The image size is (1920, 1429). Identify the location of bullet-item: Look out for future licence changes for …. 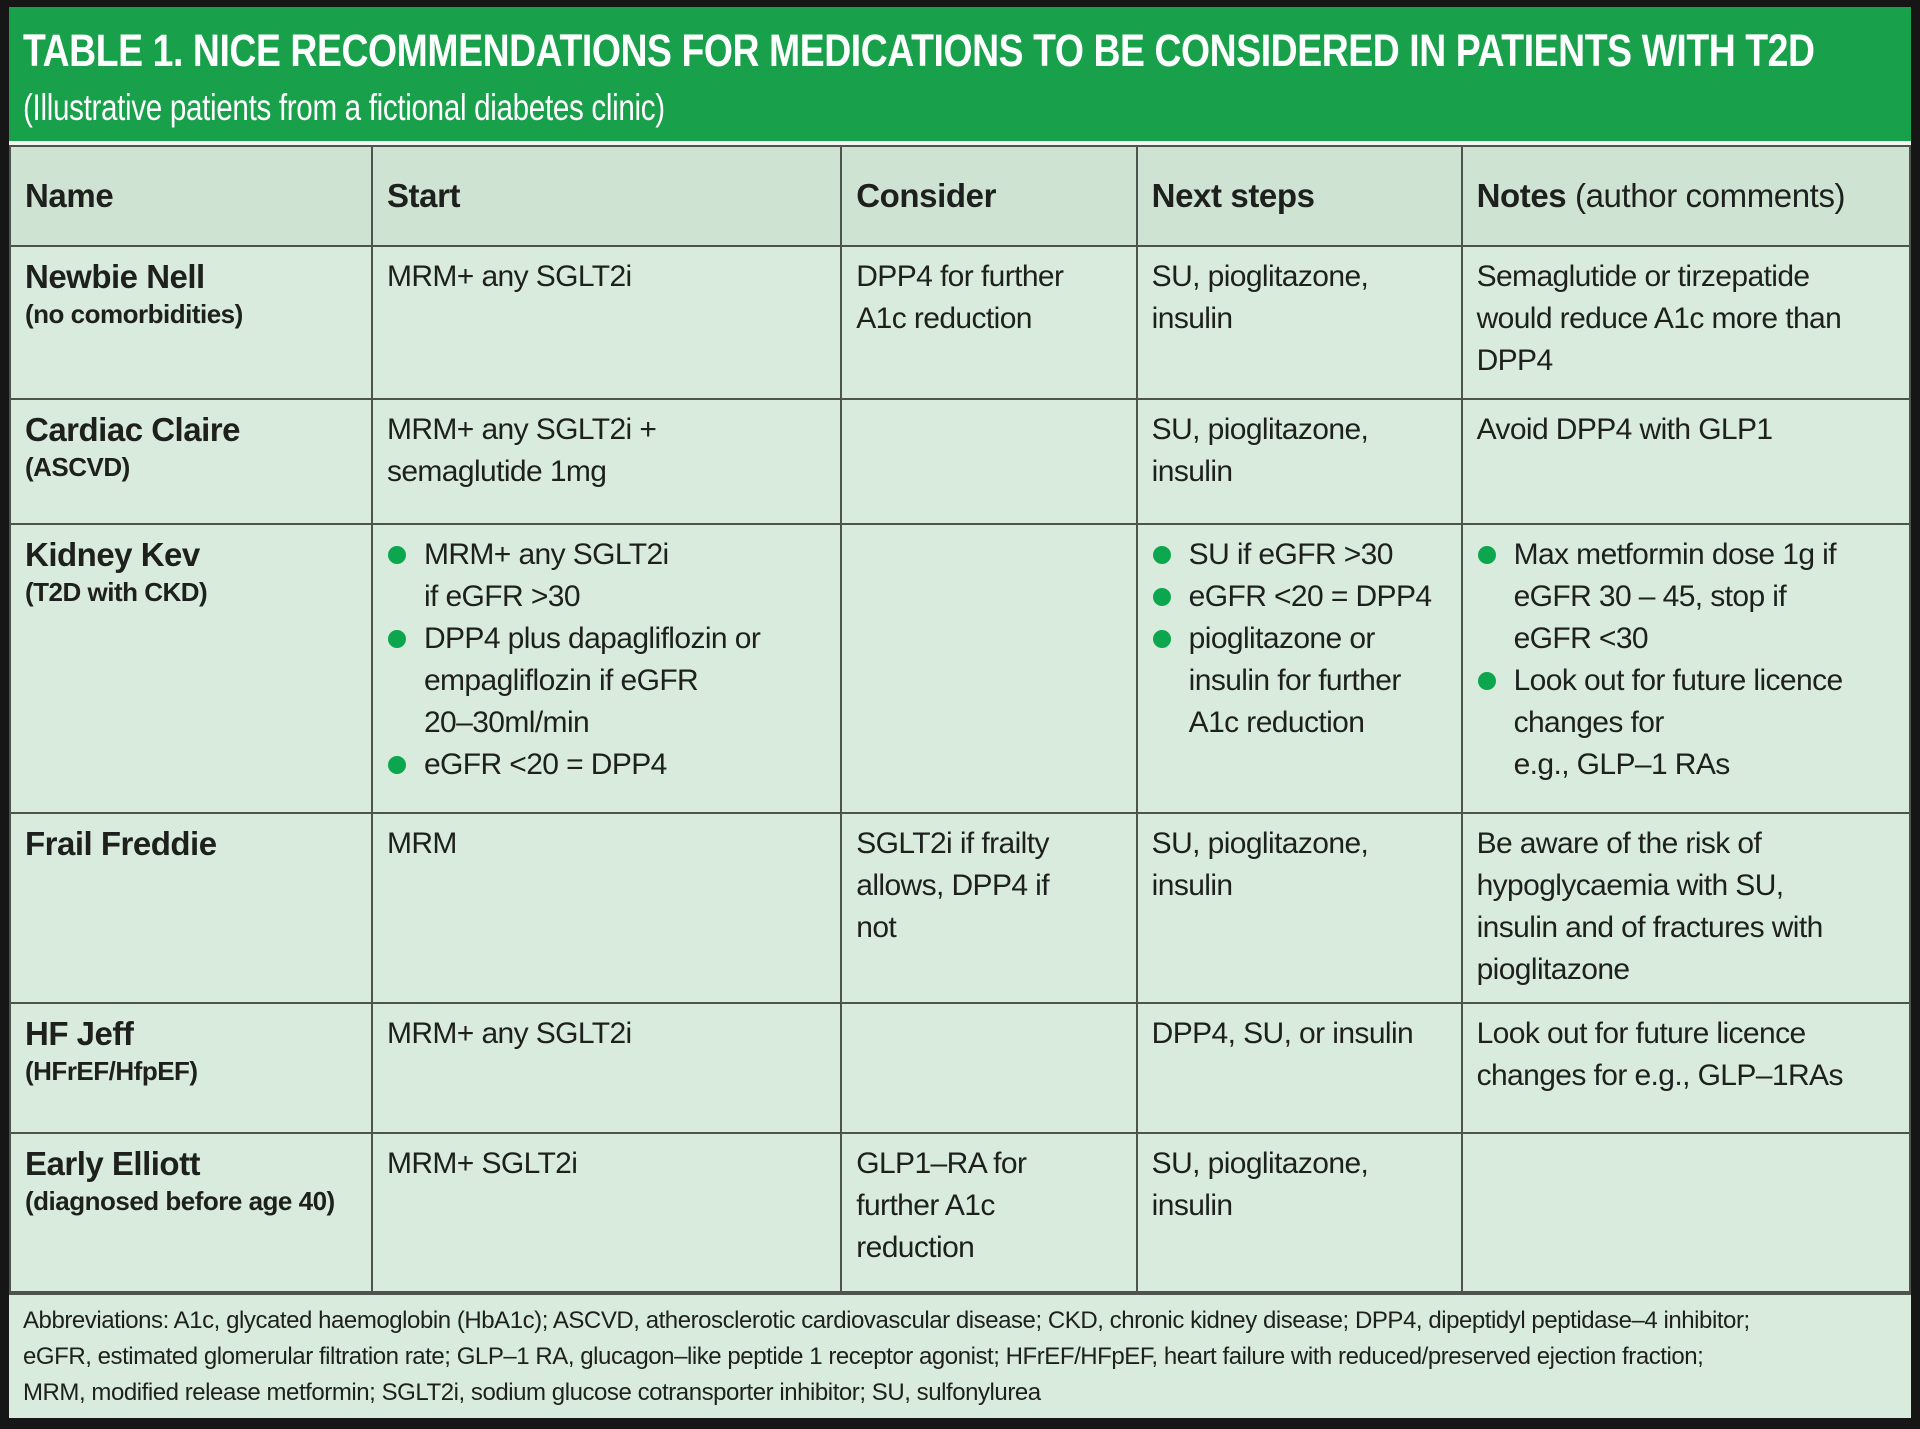
(1689, 723).